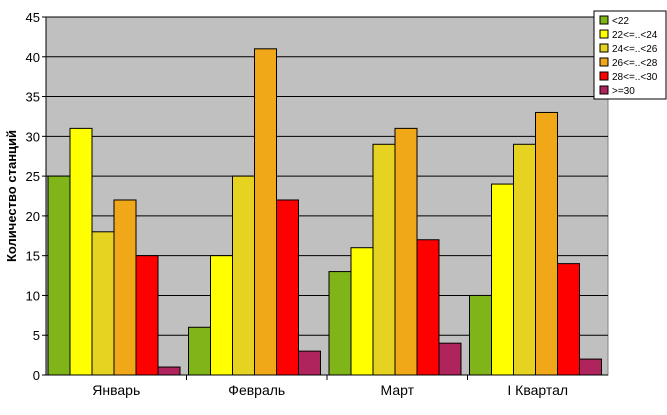 The height and width of the screenshot is (415, 667). What do you see at coordinates (33, 216) in the screenshot?
I see `y-tick-label: 20` at bounding box center [33, 216].